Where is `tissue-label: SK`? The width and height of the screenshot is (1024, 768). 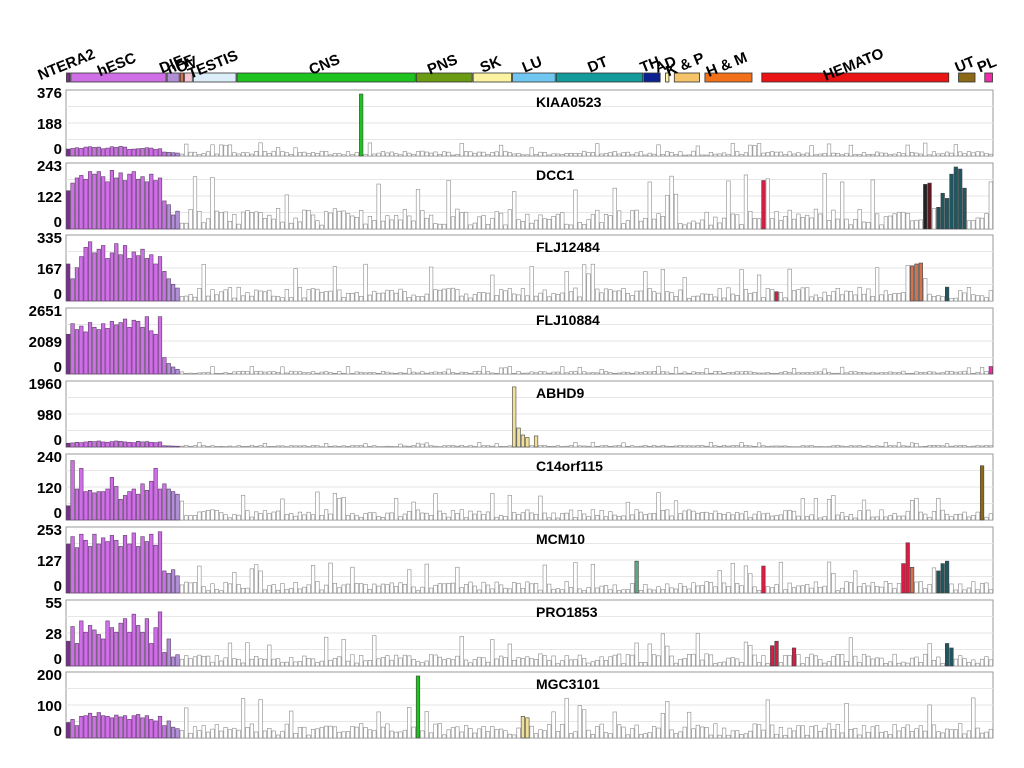
tissue-label: SK is located at coordinates (491, 65).